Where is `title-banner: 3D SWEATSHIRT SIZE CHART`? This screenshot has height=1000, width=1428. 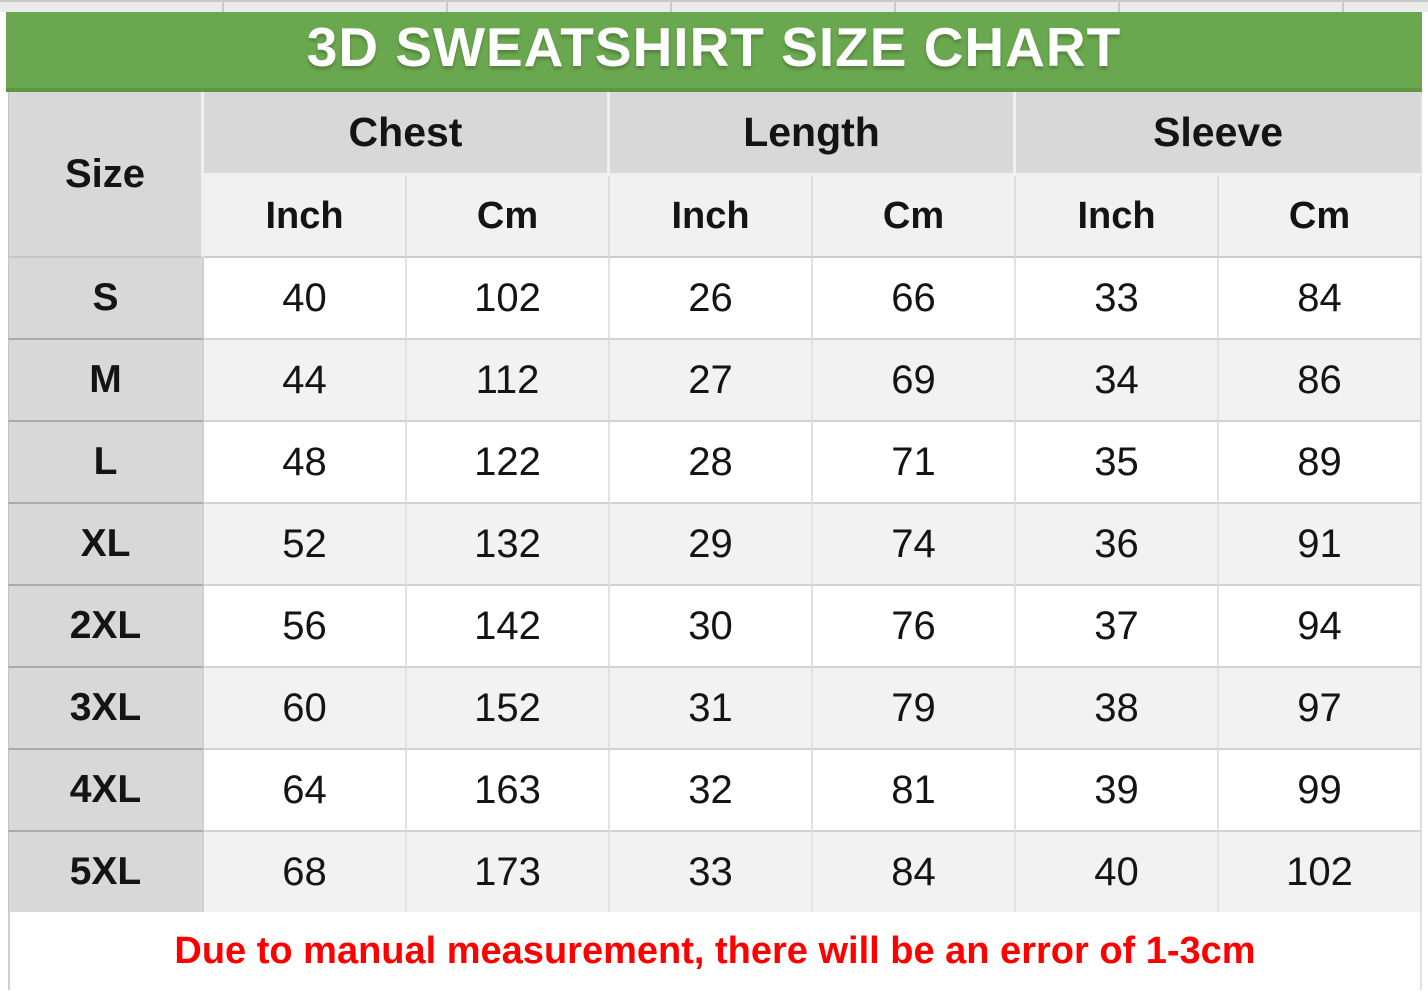 title-banner: 3D SWEATSHIRT SIZE CHART is located at coordinates (714, 48).